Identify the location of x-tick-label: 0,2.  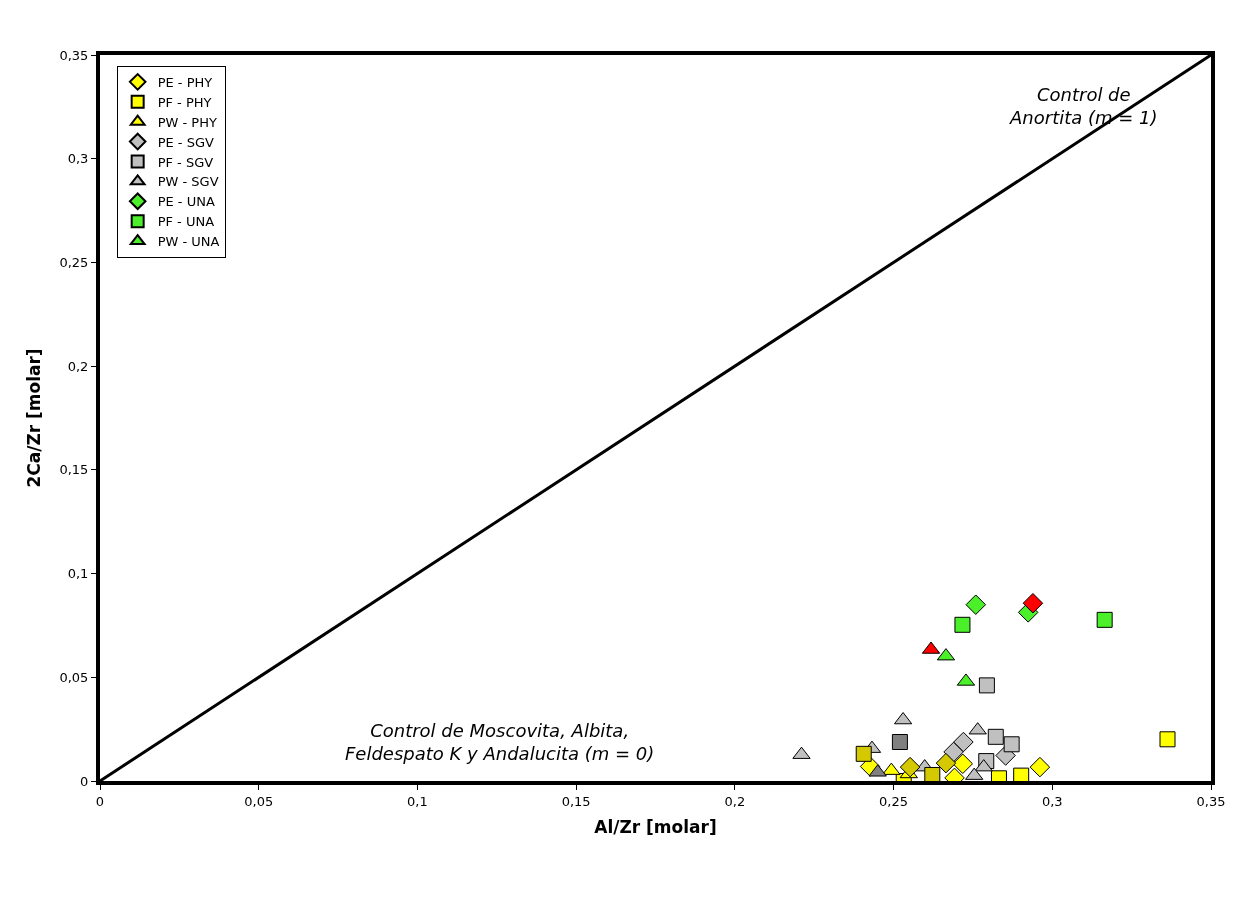
(735, 801).